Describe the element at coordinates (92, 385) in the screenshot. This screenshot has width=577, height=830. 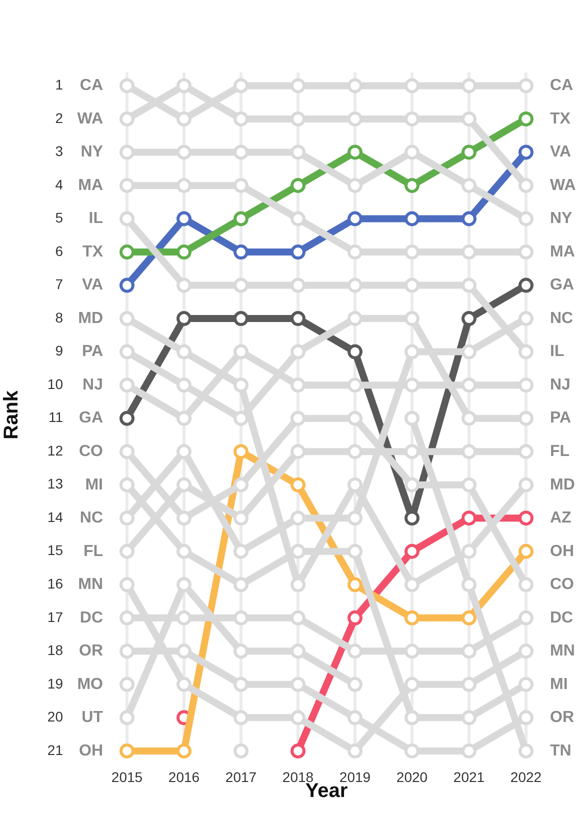
I see `series-label: NJ` at that location.